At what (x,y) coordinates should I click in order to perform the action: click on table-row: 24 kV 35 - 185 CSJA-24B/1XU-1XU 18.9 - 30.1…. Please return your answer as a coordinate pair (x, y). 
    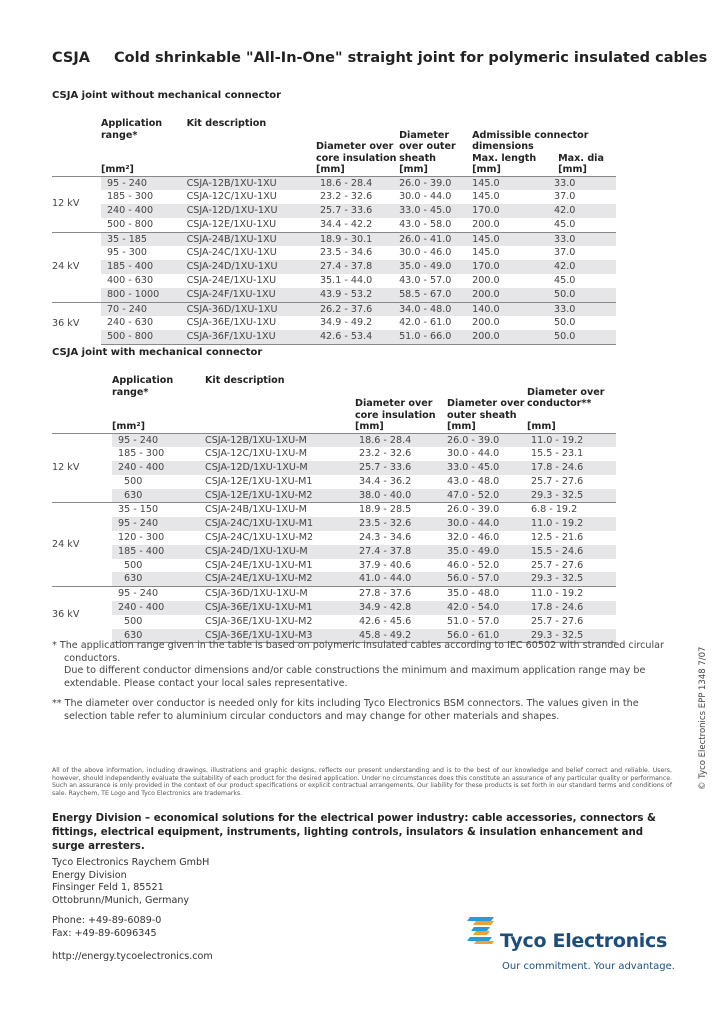
    Looking at the image, I should click on (334, 267).